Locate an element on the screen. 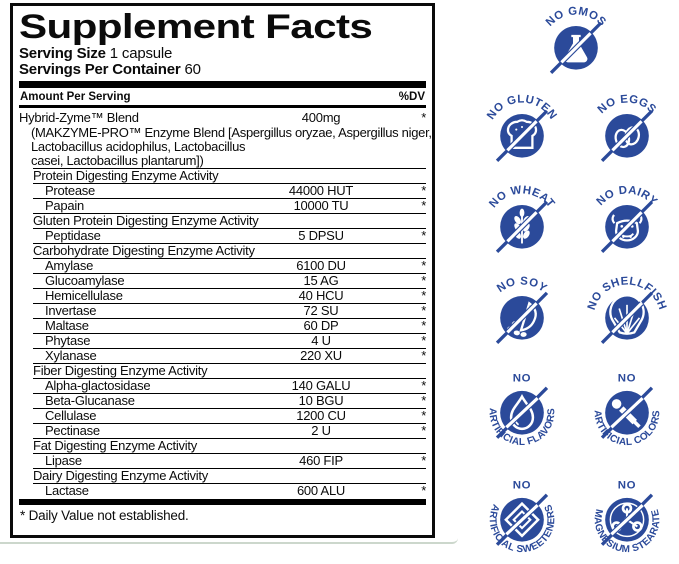 Image resolution: width=679 pixels, height=564 pixels. enzyme-name: Pectinase is located at coordinates (72, 430).